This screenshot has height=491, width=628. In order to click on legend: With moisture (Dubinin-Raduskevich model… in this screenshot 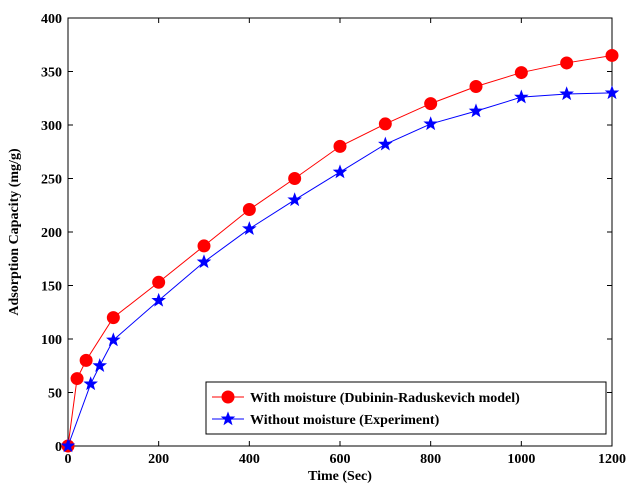, I will do `click(406, 408)`.